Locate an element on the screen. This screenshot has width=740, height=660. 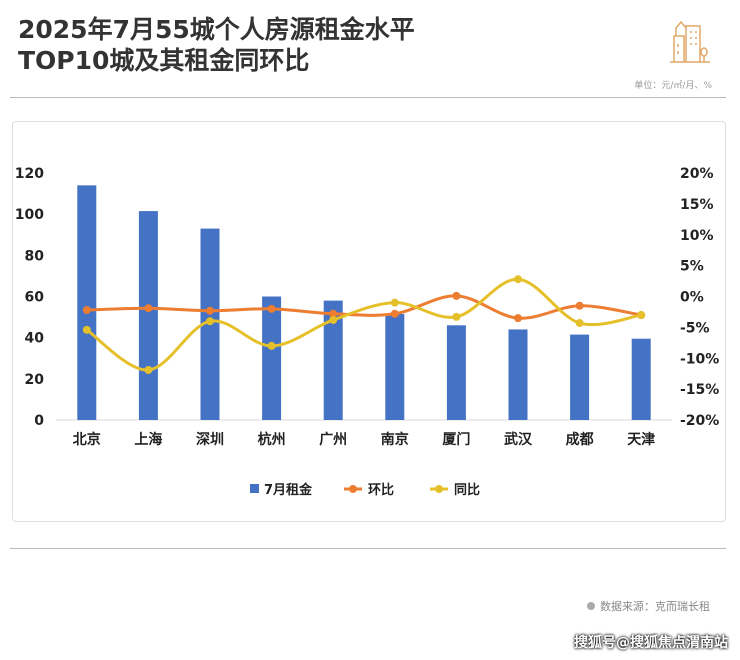
line-mom is located at coordinates (364, 307).